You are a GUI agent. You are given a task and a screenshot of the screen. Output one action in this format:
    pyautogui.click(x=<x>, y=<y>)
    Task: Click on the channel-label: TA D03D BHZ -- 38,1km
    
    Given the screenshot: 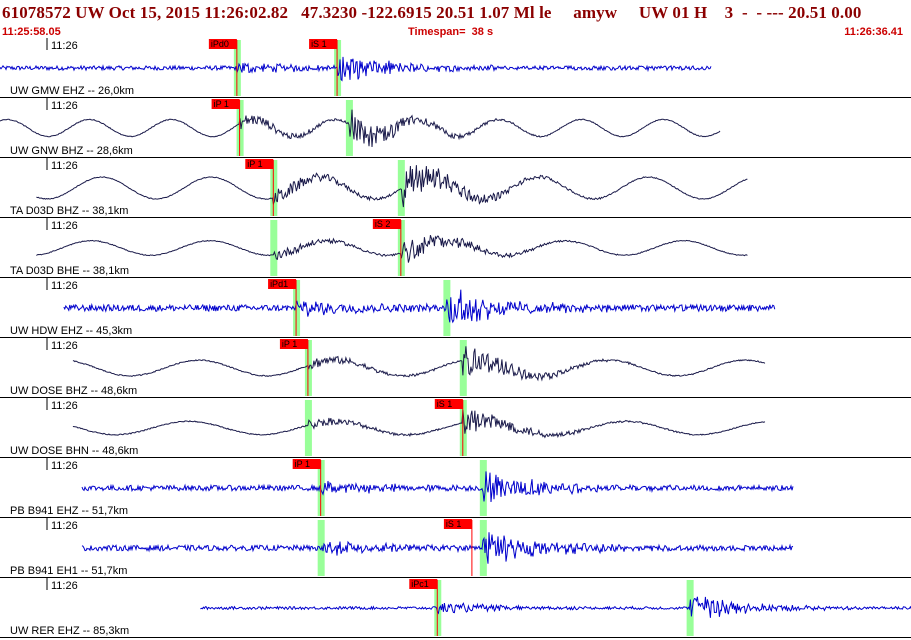 What is the action you would take?
    pyautogui.click(x=69, y=211)
    